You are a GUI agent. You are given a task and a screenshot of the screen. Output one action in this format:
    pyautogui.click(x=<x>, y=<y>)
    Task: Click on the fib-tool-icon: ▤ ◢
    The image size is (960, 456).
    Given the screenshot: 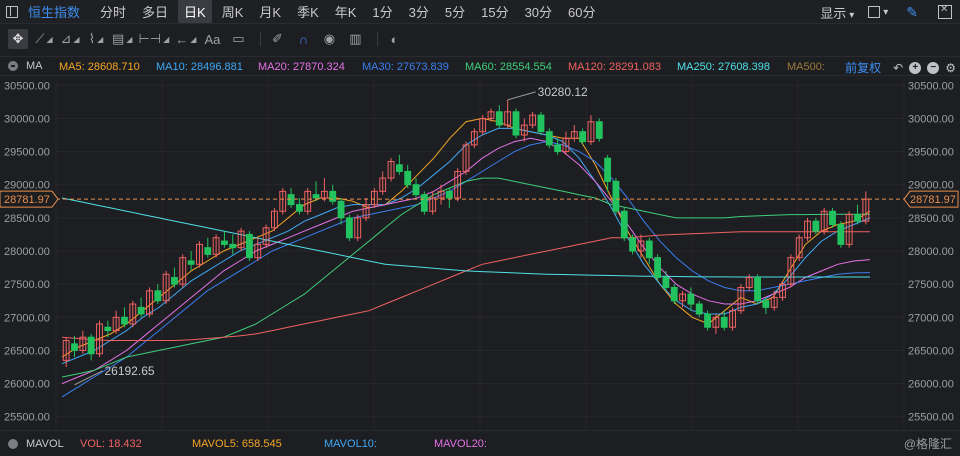 What is the action you would take?
    pyautogui.click(x=122, y=38)
    